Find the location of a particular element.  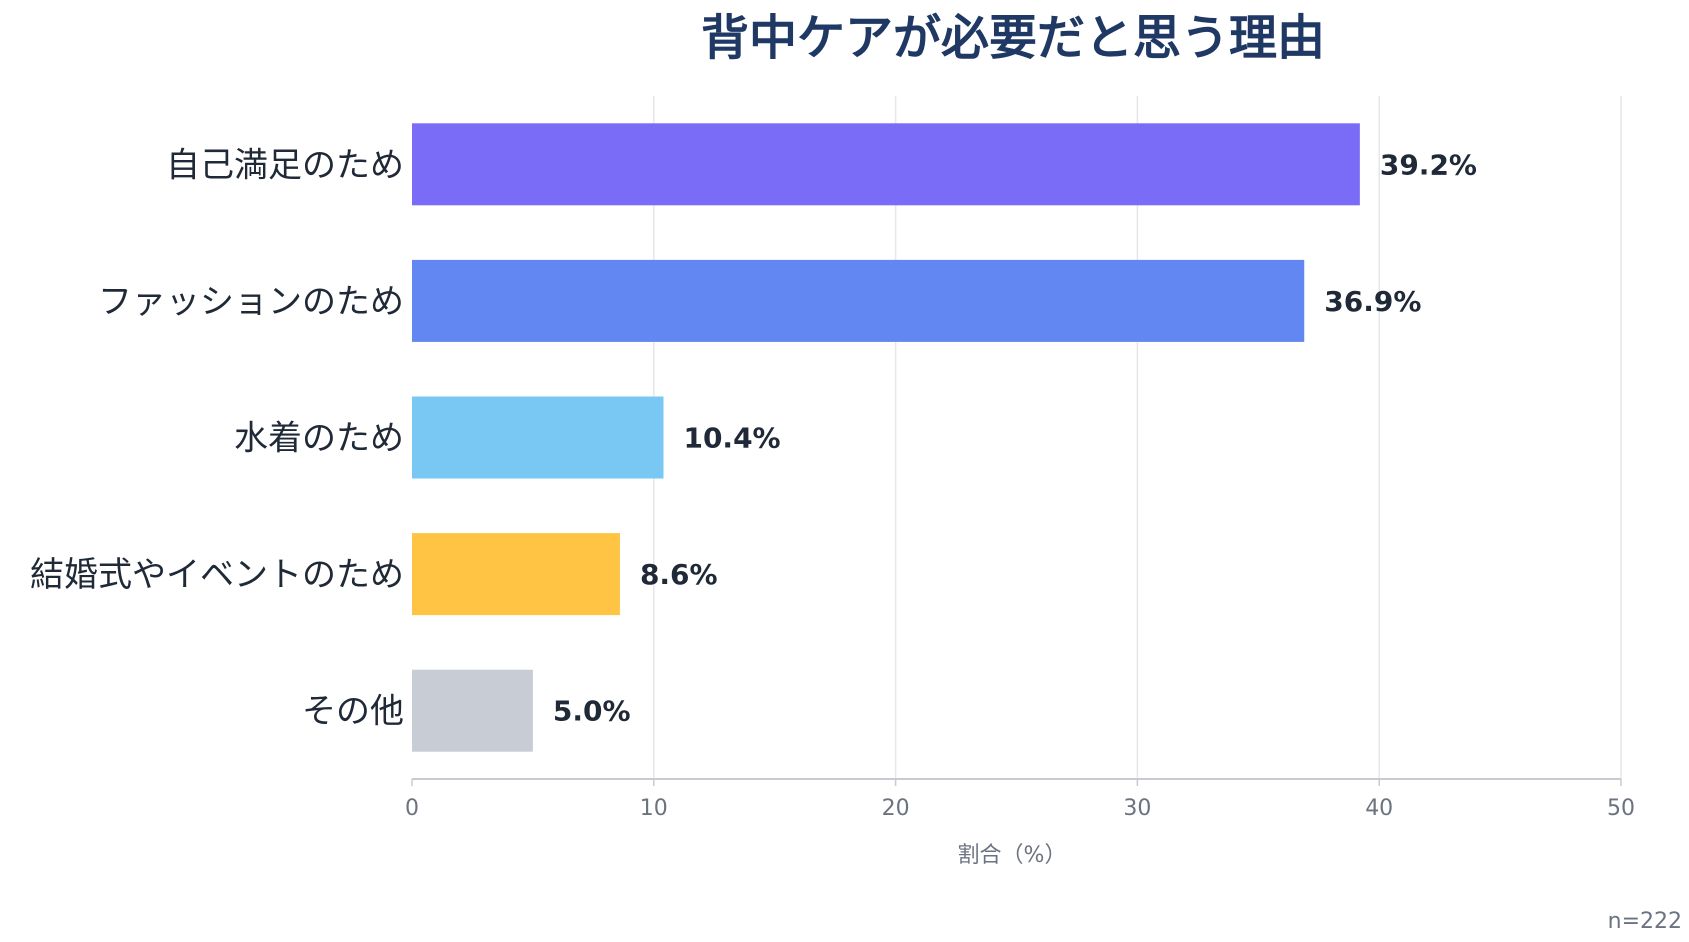

tick-layer: 0 10 20 30 40 50 is located at coordinates (1020, 800).